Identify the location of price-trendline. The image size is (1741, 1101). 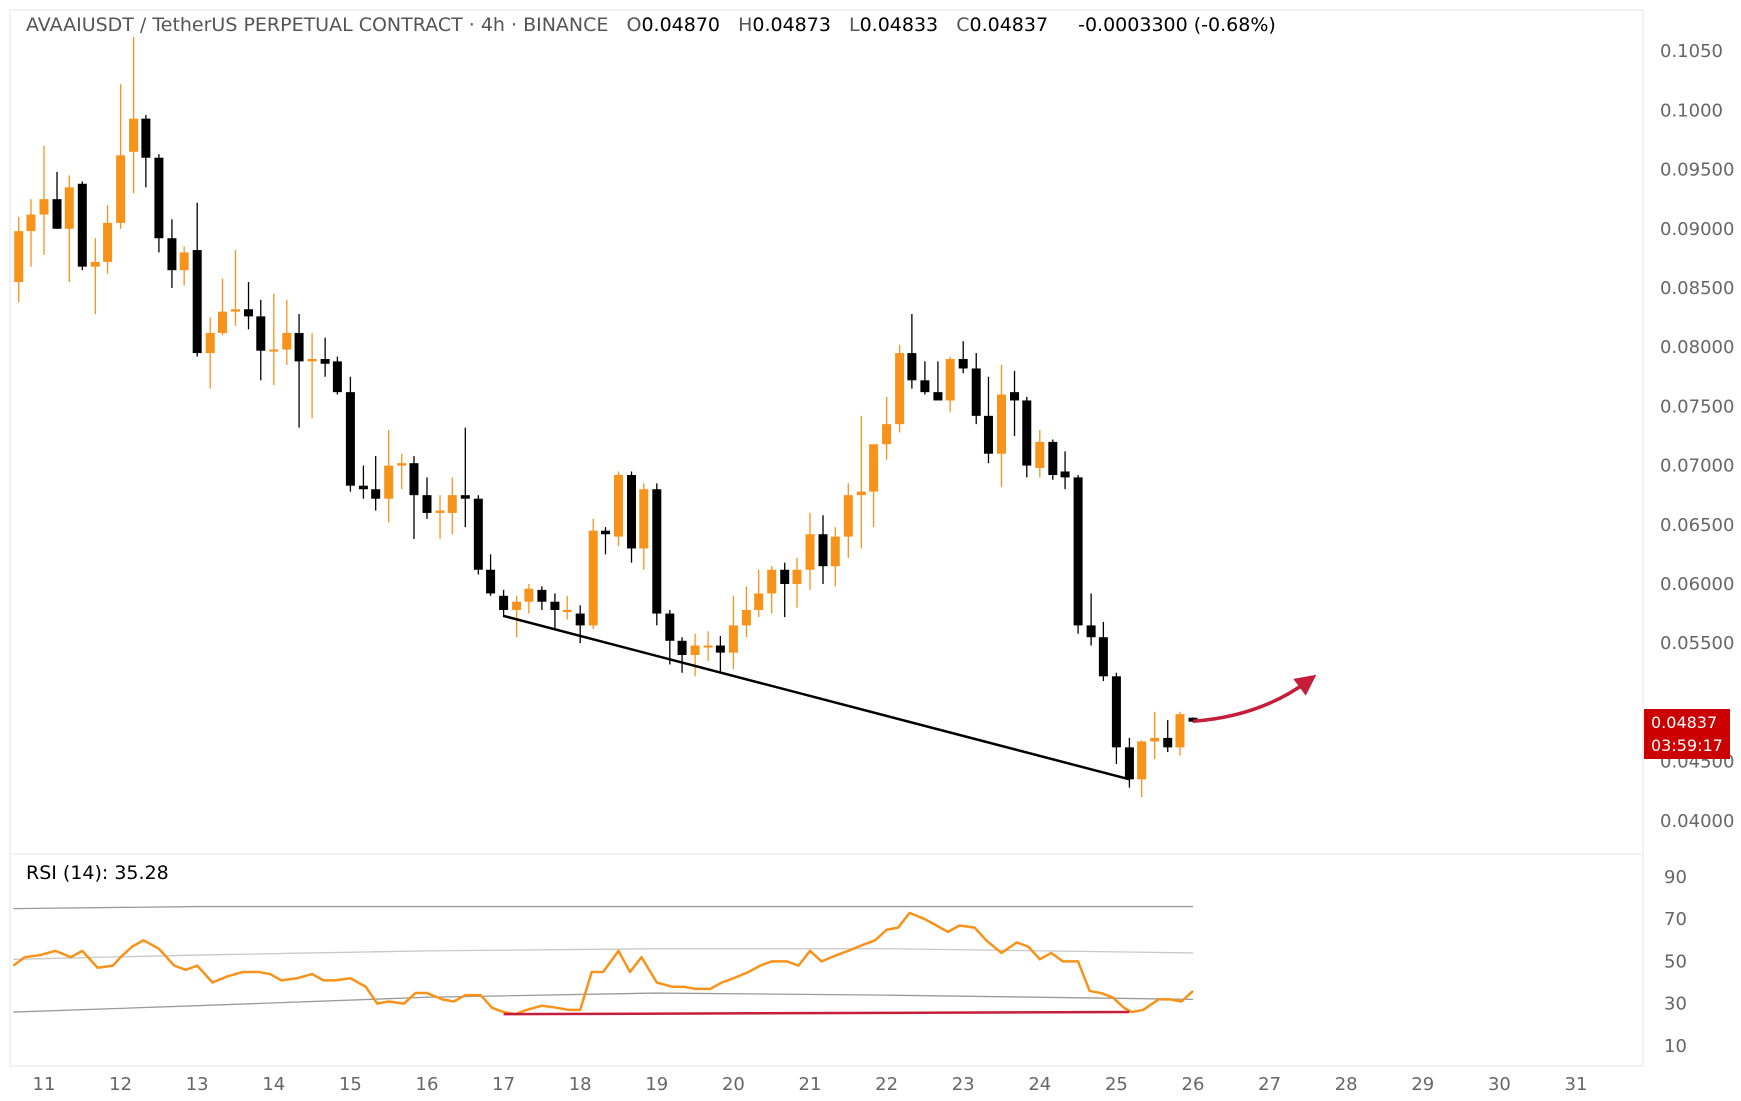
(816, 697).